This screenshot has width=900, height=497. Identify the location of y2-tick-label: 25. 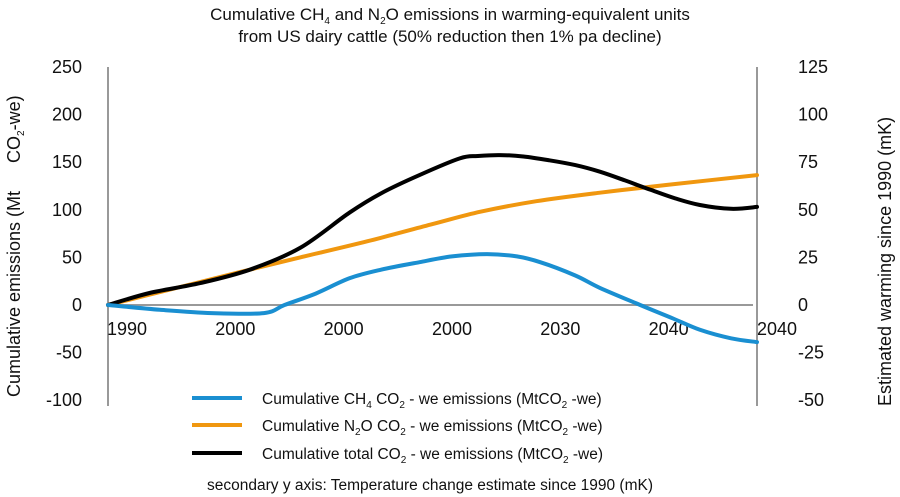
(808, 257).